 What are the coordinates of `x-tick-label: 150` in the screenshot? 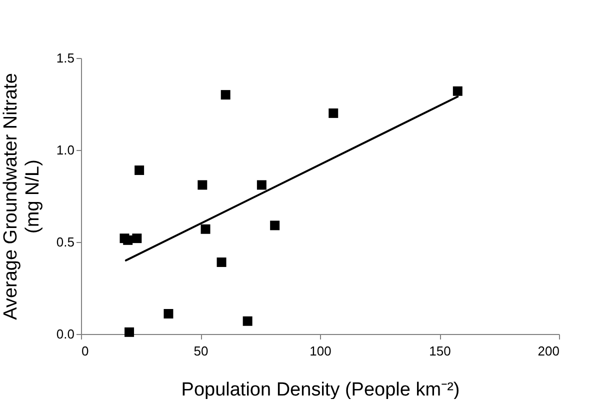 It's located at (440, 351).